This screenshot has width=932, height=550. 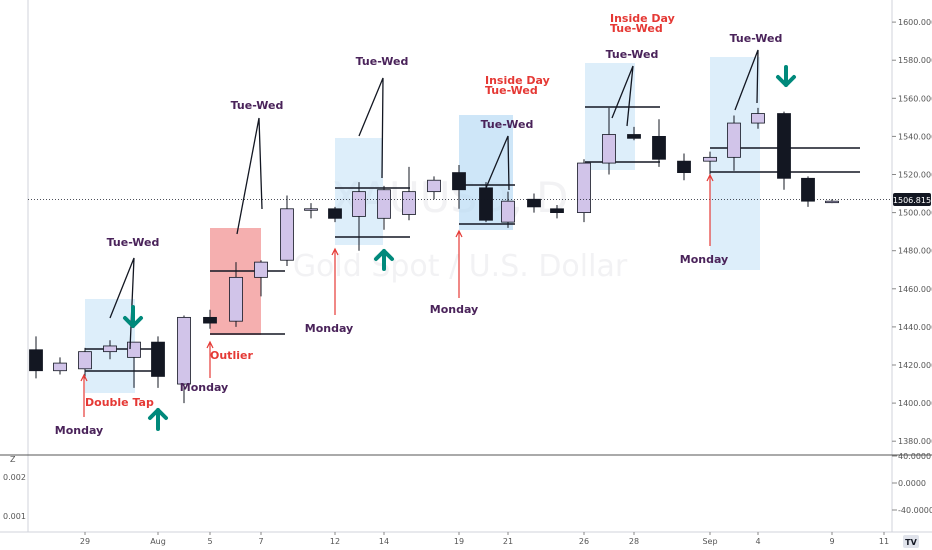 I want to click on tradingview-logo-icon: TV, so click(x=911, y=541).